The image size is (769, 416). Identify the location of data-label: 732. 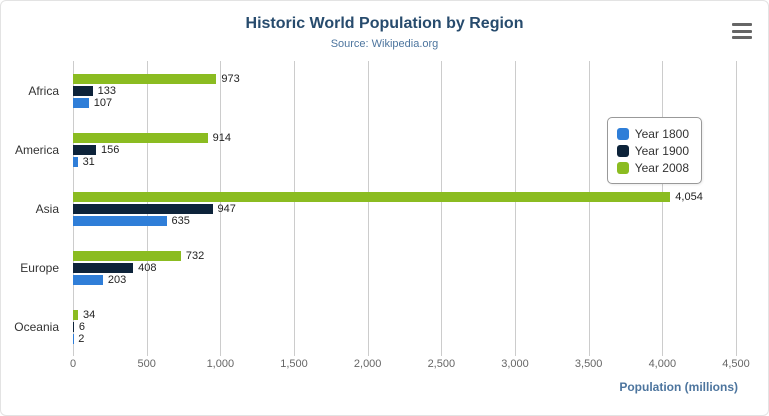
(195, 255).